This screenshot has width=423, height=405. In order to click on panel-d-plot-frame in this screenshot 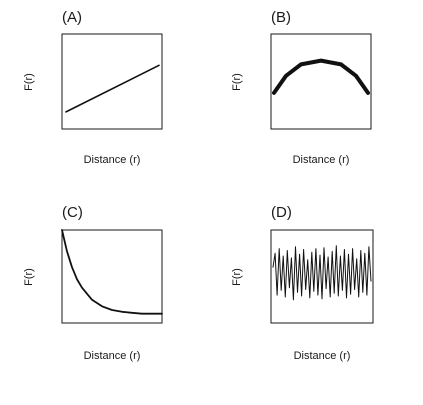, I will do `click(322, 276)`.